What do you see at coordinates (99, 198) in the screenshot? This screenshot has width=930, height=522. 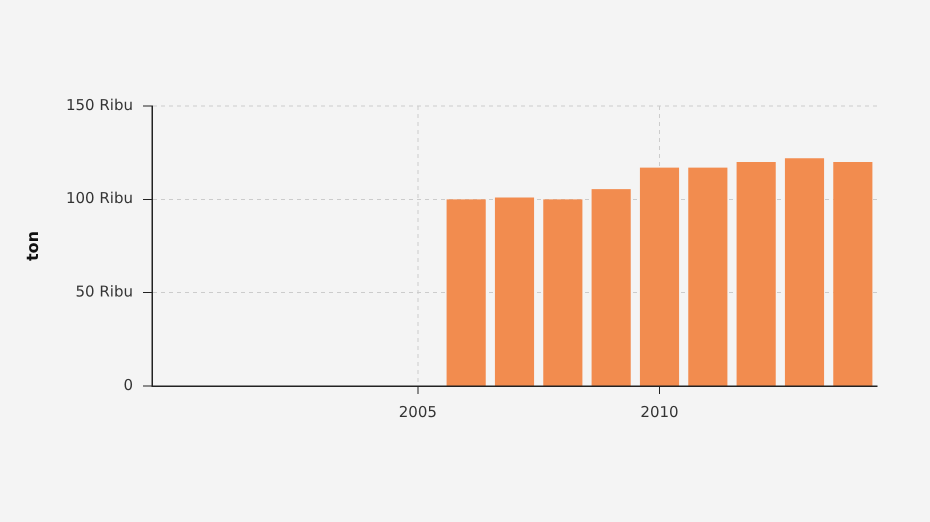 I see `y-tick-label: 100 Ribu` at bounding box center [99, 198].